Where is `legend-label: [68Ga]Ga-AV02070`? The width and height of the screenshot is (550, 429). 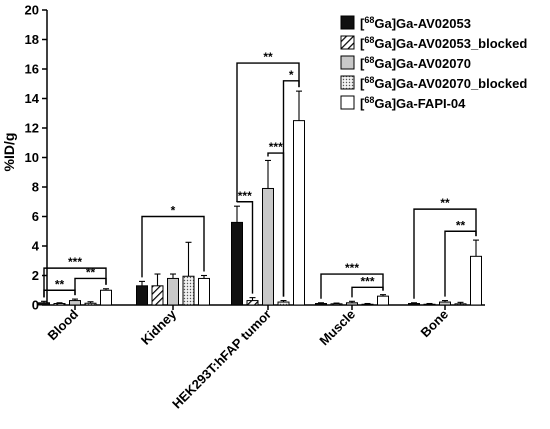 legend-label: [68Ga]Ga-AV02070 is located at coordinates (415, 63).